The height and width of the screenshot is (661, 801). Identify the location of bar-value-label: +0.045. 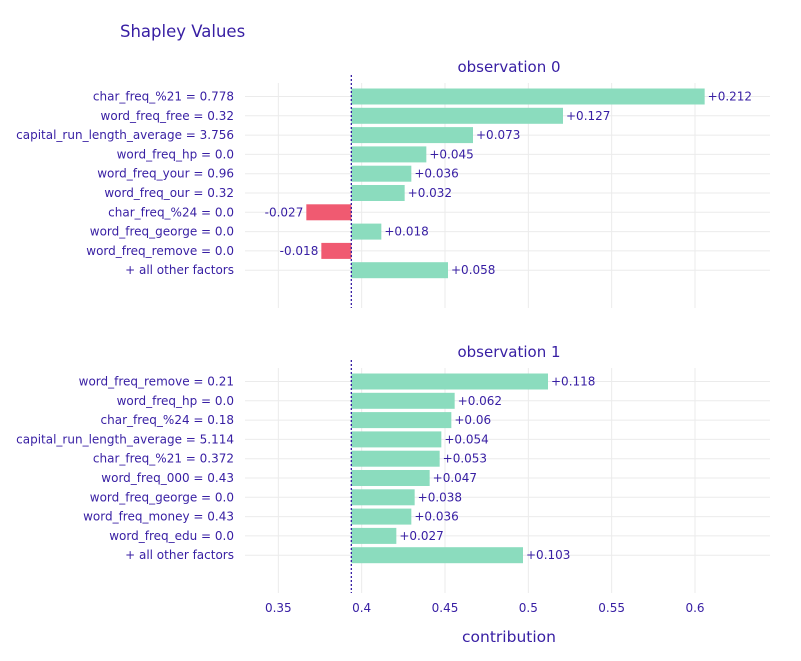
(451, 154).